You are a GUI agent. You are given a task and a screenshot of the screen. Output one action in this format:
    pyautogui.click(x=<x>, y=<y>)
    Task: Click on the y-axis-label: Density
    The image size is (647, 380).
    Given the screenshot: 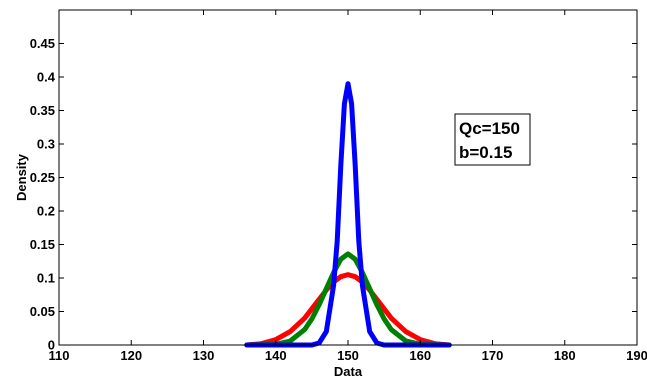 What is the action you would take?
    pyautogui.click(x=21, y=177)
    